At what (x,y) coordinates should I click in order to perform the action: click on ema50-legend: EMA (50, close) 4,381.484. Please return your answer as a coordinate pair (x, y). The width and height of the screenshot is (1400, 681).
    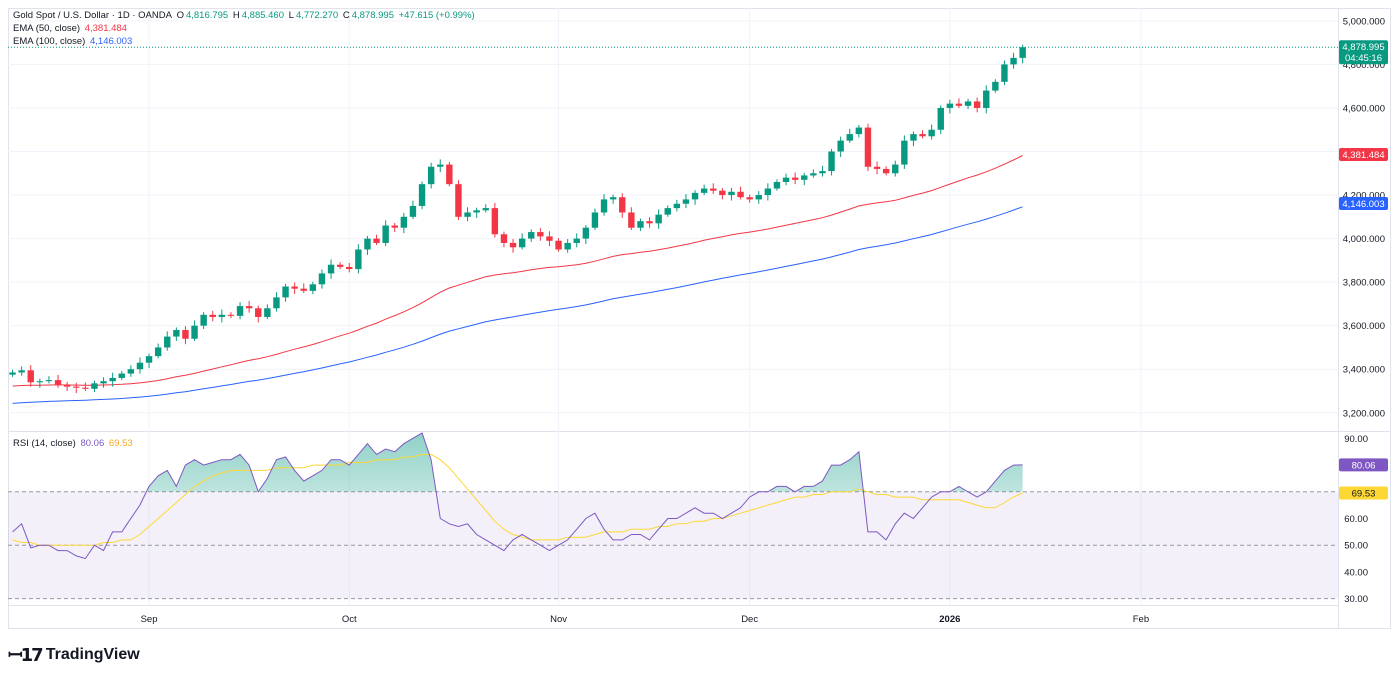
    Looking at the image, I should click on (71, 28).